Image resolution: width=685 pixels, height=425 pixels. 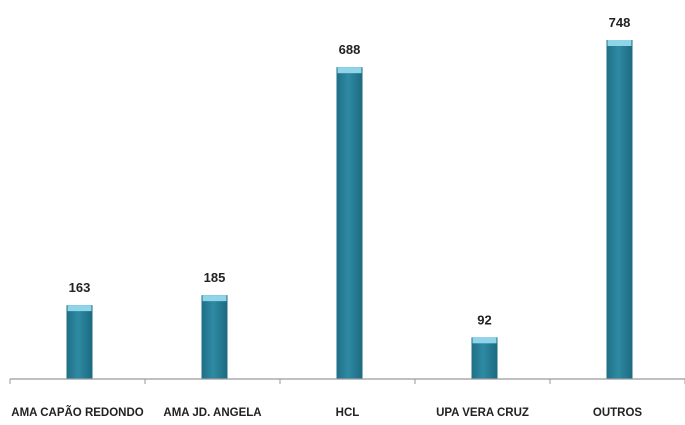 What do you see at coordinates (484, 319) in the screenshot?
I see `bar-value-label: 92` at bounding box center [484, 319].